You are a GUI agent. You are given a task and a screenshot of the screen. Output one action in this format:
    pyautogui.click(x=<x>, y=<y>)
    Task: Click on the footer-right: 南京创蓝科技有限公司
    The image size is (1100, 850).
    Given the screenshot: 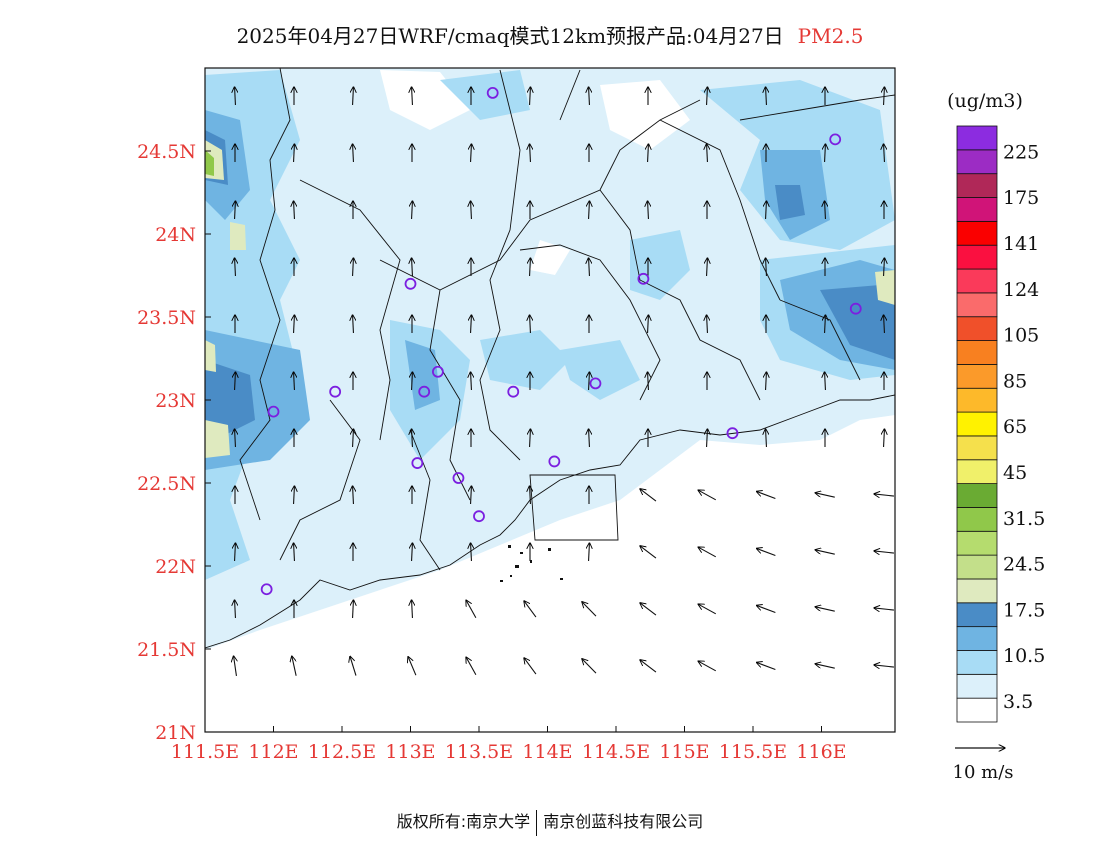 What is the action you would take?
    pyautogui.click(x=623, y=821)
    